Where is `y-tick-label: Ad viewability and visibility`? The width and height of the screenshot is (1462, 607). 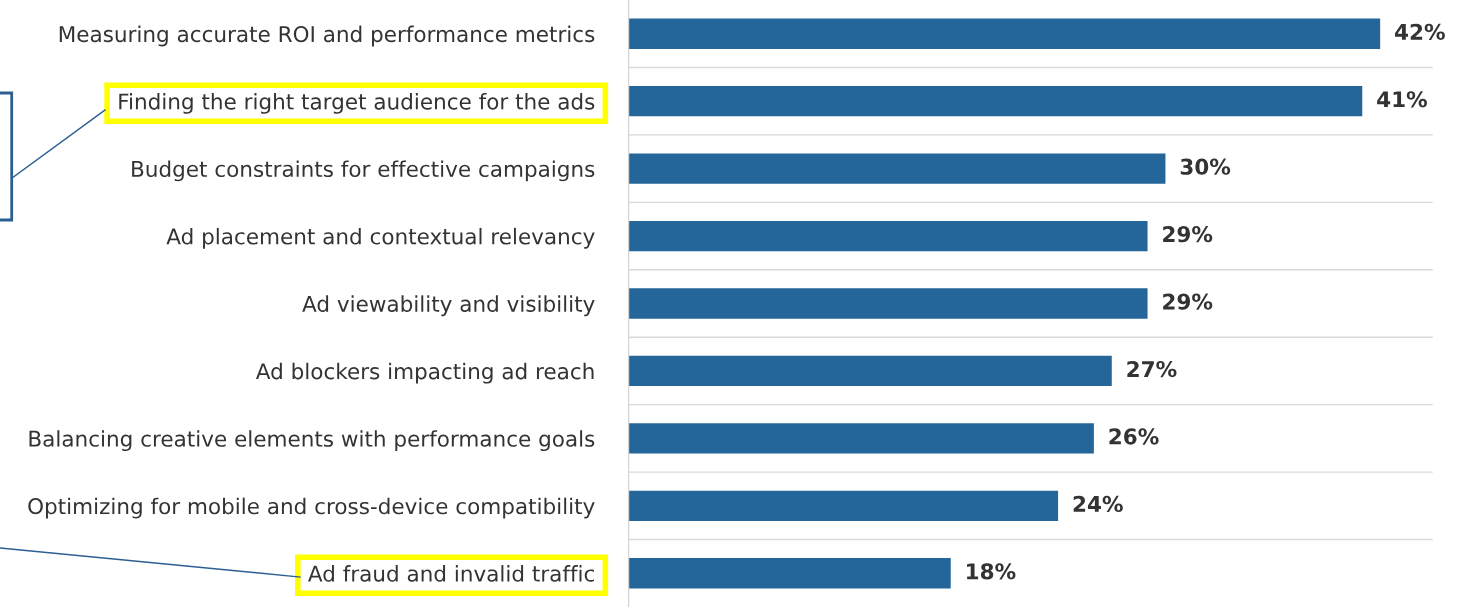
y-tick-label: Ad viewability and visibility is located at coordinates (448, 306).